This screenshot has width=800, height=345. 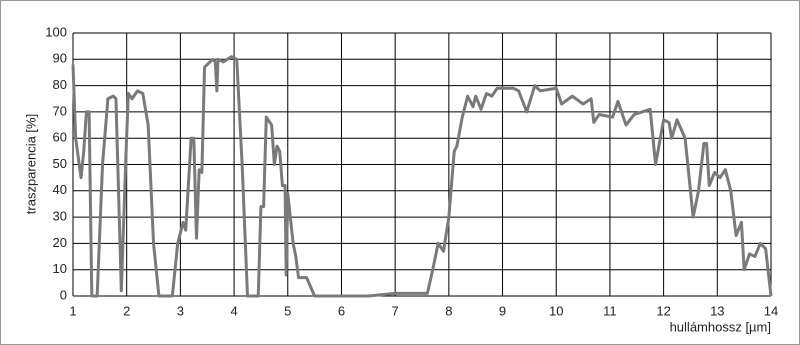 I want to click on y-tick-label: 90, so click(x=60, y=58).